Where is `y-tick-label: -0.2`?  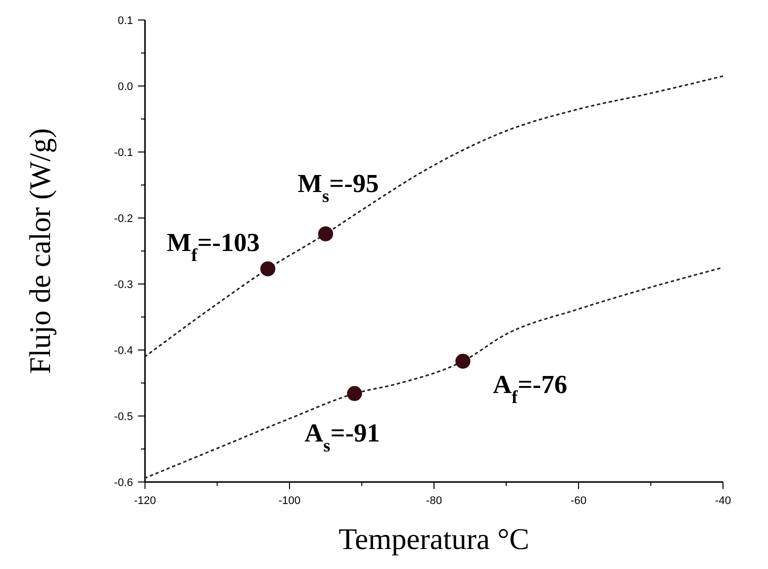
y-tick-label: -0.2 is located at coordinates (123, 218).